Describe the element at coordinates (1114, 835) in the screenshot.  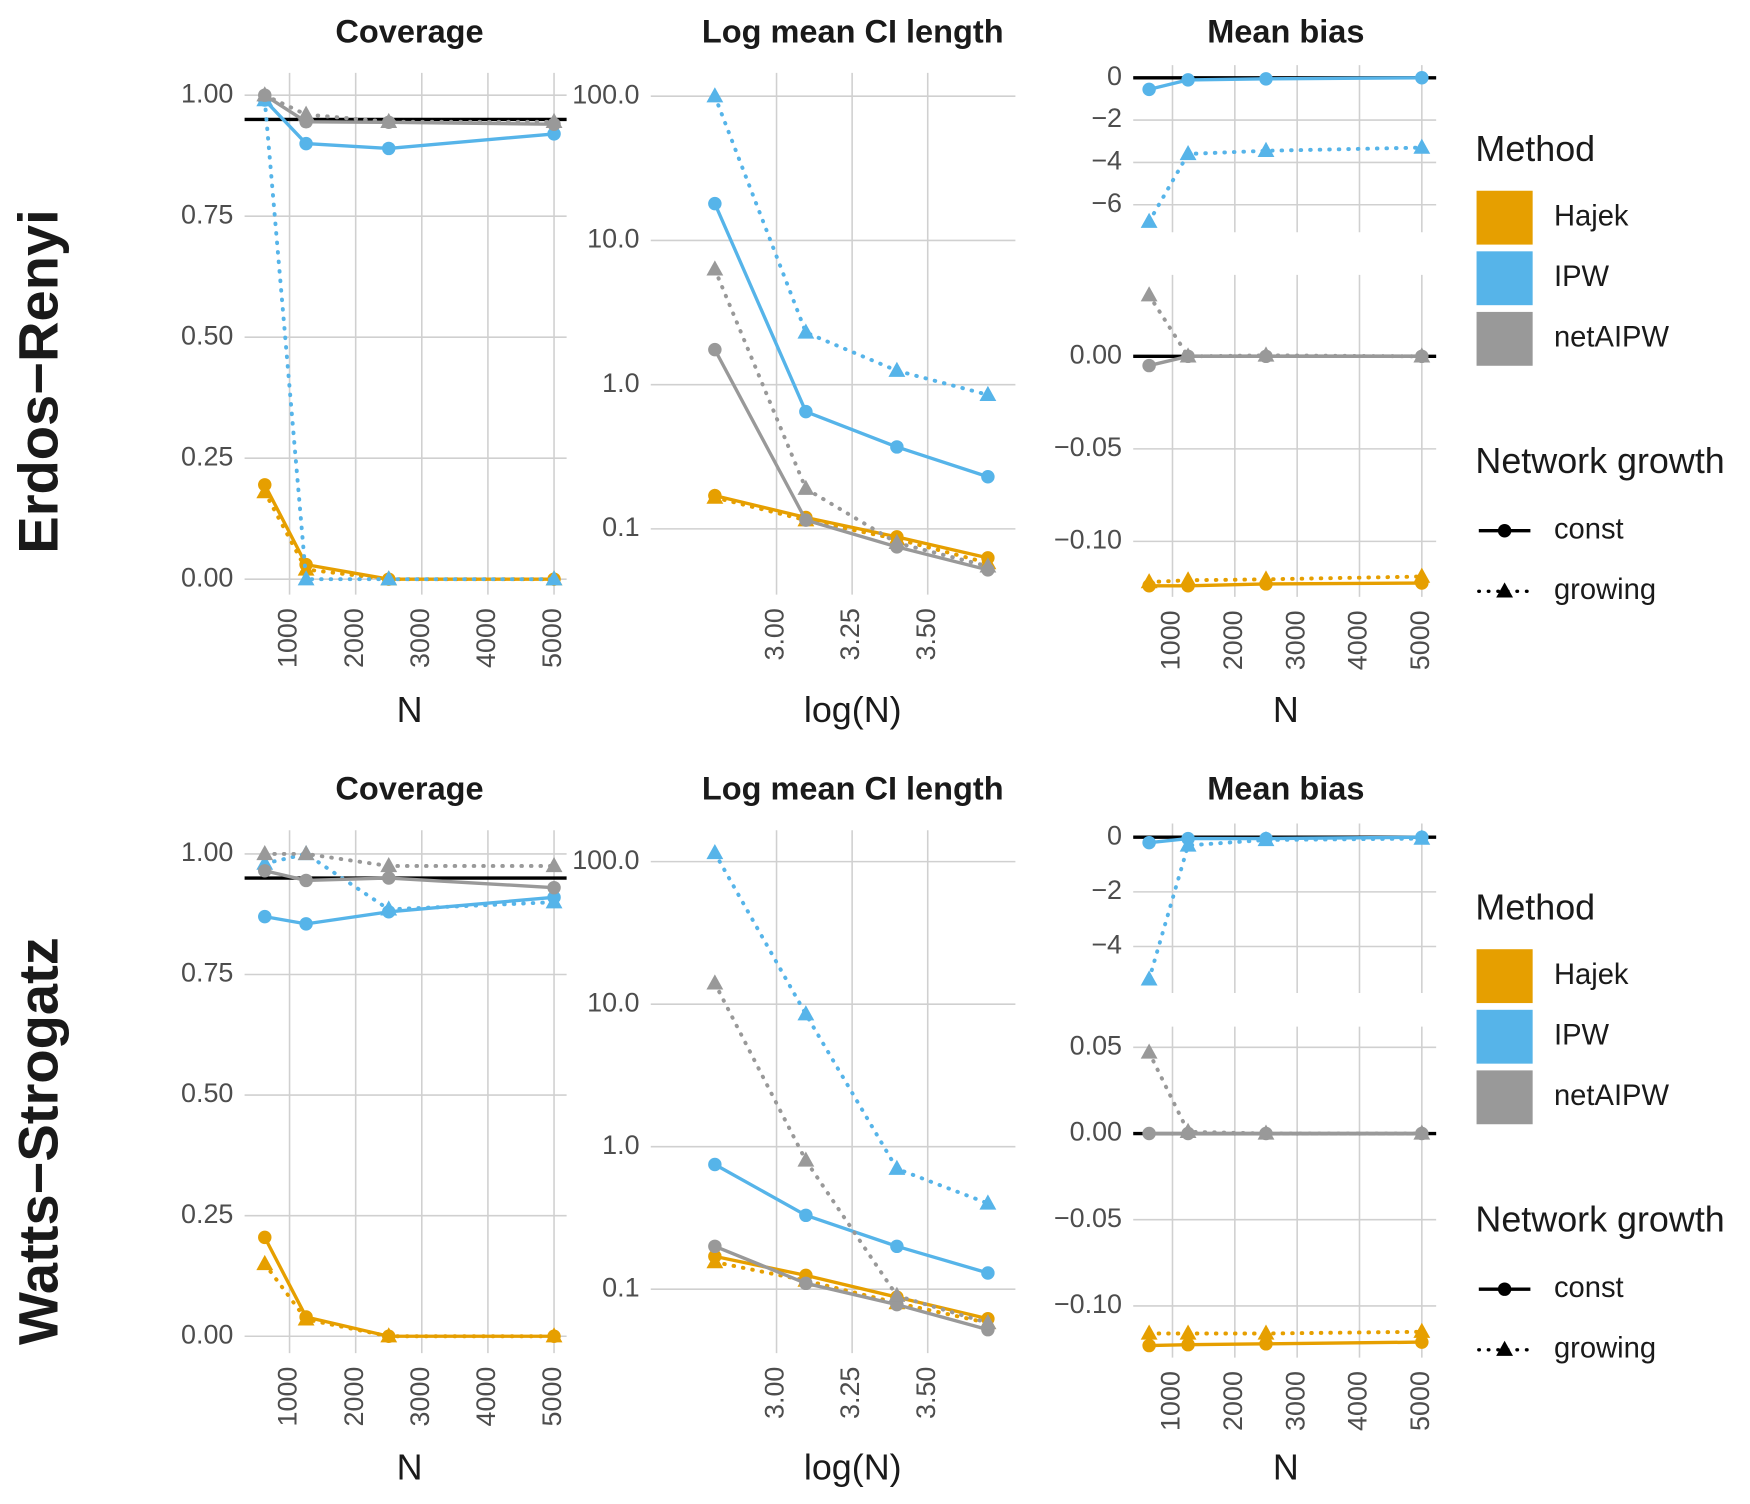
I see `y-tick-label: 0` at that location.